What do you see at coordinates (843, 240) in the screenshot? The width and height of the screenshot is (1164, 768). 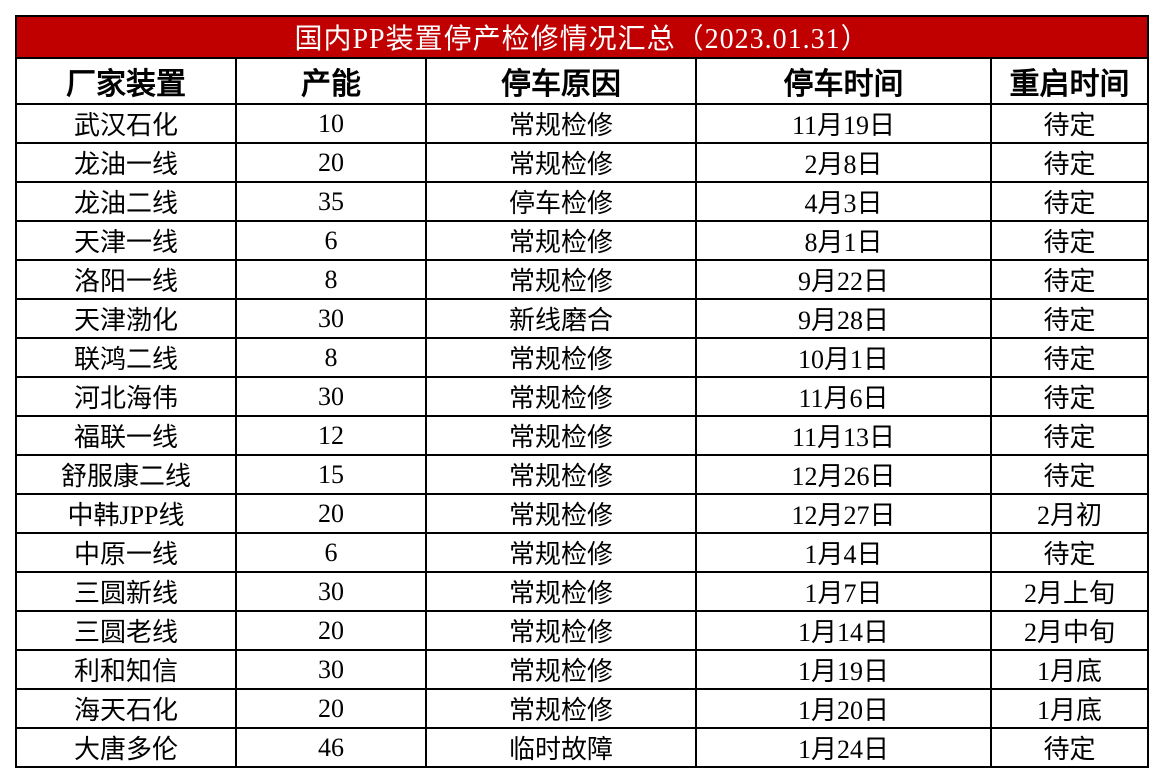 I see `table-cell: 8月1日` at bounding box center [843, 240].